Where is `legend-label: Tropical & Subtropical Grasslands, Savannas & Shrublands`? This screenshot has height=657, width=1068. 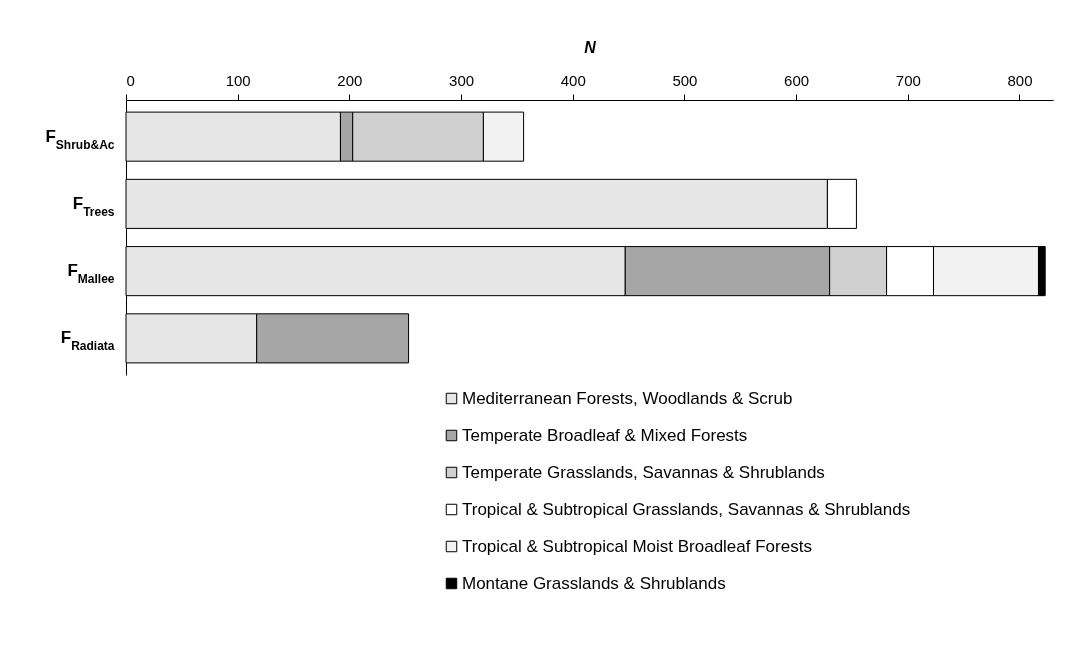 legend-label: Tropical & Subtropical Grasslands, Savannas & Shrublands is located at coordinates (686, 509).